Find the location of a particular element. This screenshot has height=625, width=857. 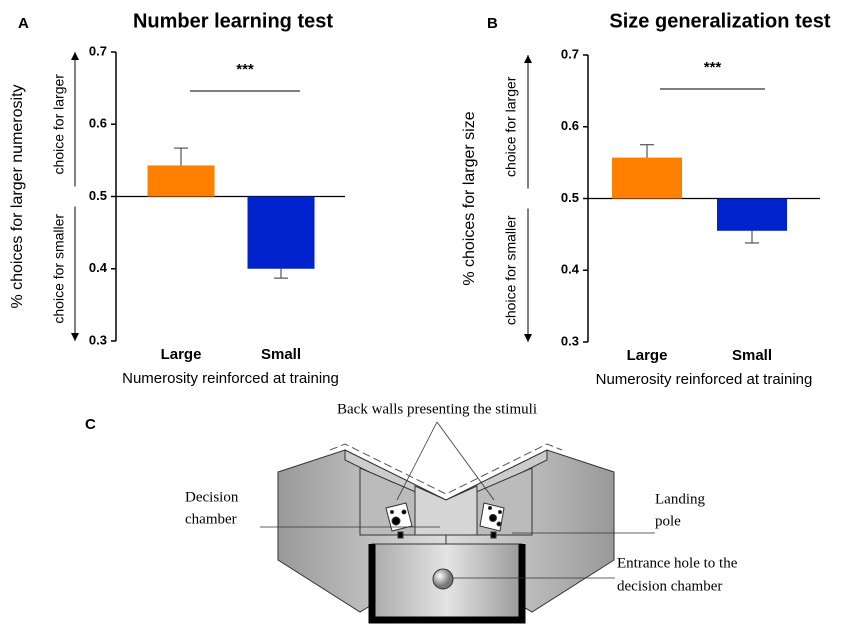

diagram-label: Entrance hole to the is located at coordinates (677, 563).